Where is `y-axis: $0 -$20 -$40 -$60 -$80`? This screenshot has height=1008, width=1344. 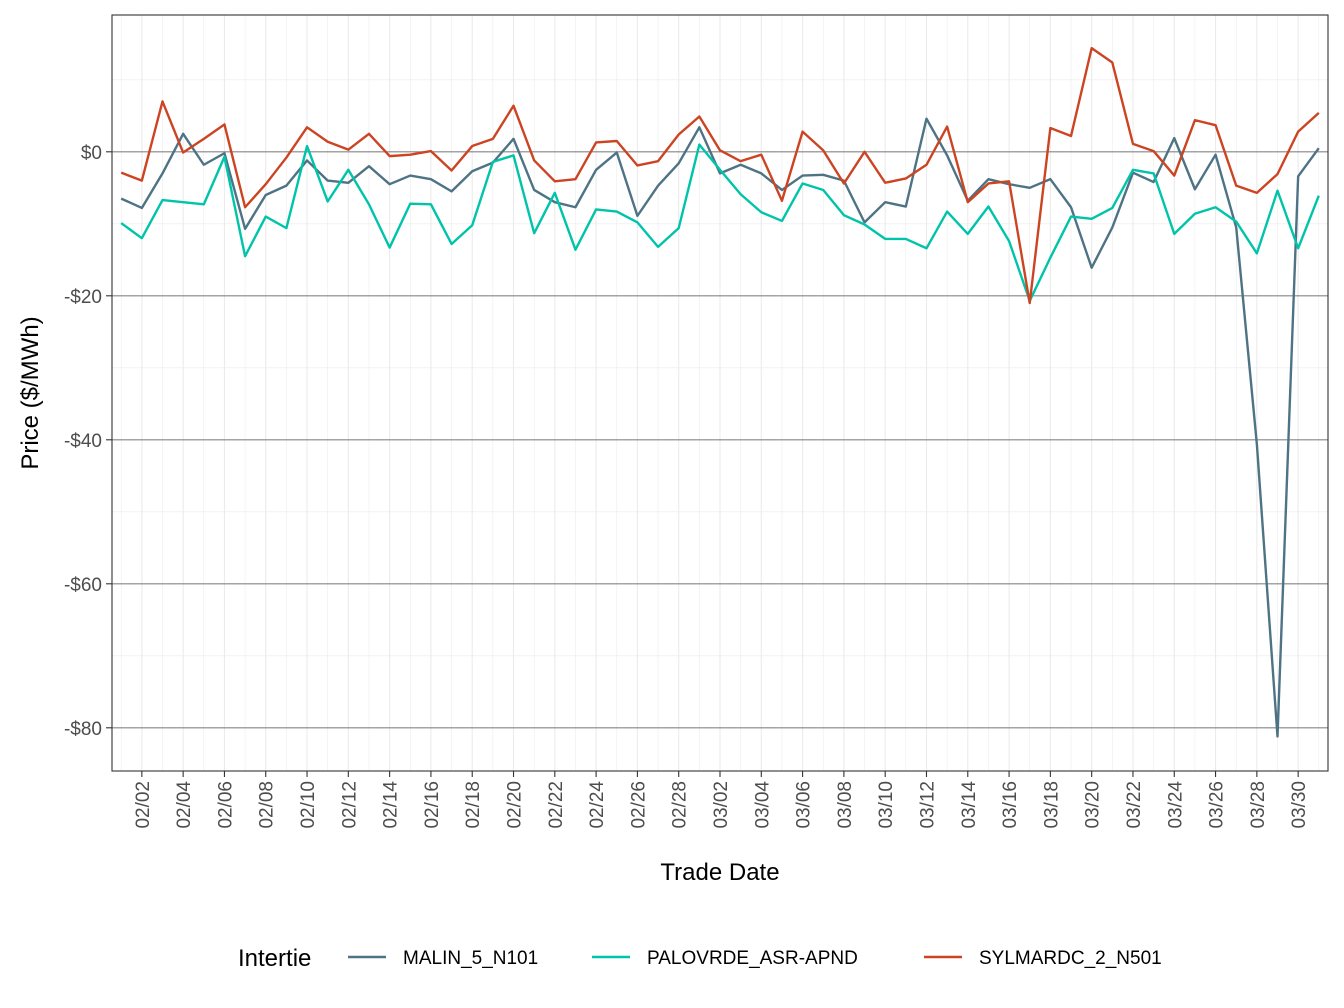 y-axis: $0 -$20 -$40 -$60 -$80 is located at coordinates (88, 441).